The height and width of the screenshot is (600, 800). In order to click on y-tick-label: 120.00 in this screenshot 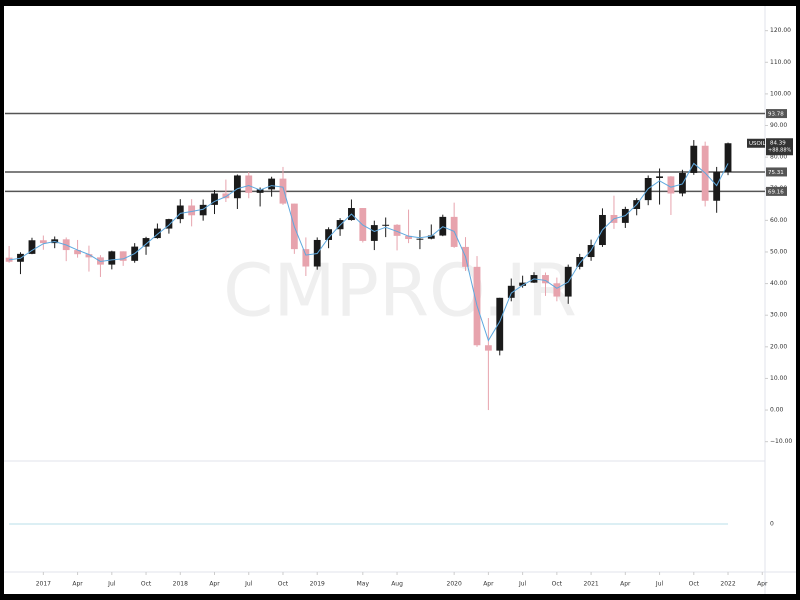, I will do `click(780, 30)`.